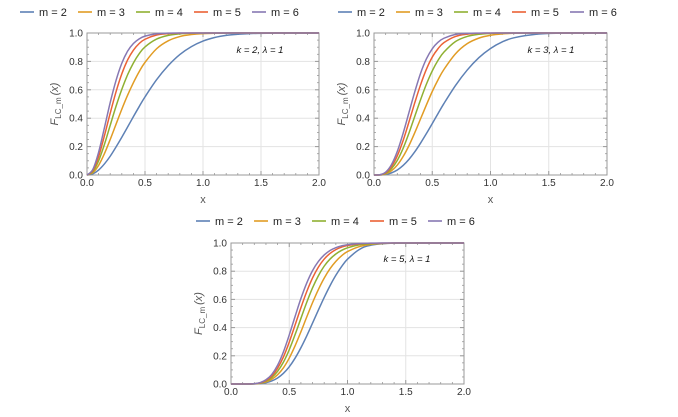  What do you see at coordinates (551, 50) in the screenshot?
I see `panel-annotation: k = 3, λ = 1` at bounding box center [551, 50].